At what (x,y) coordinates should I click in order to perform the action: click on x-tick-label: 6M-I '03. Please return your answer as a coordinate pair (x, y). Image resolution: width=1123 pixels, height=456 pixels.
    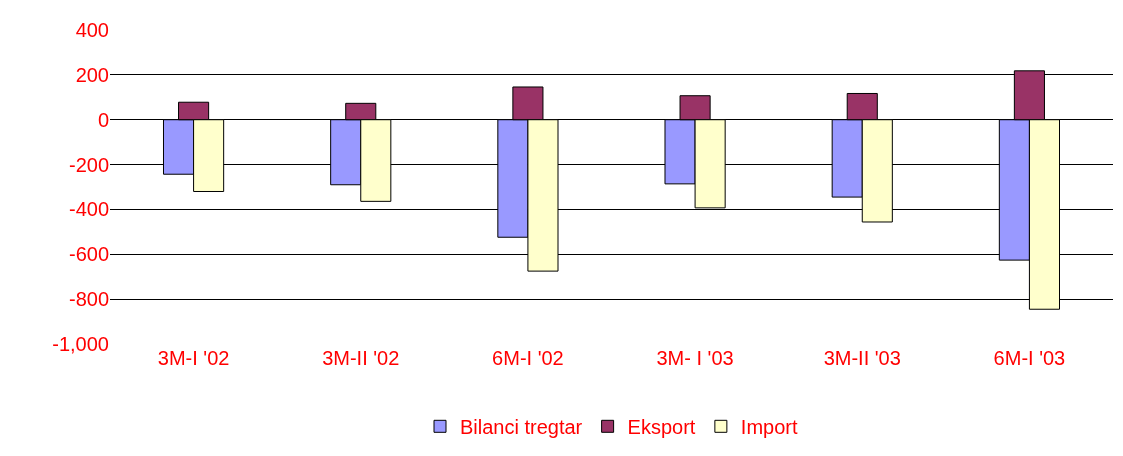
    Looking at the image, I should click on (1029, 358).